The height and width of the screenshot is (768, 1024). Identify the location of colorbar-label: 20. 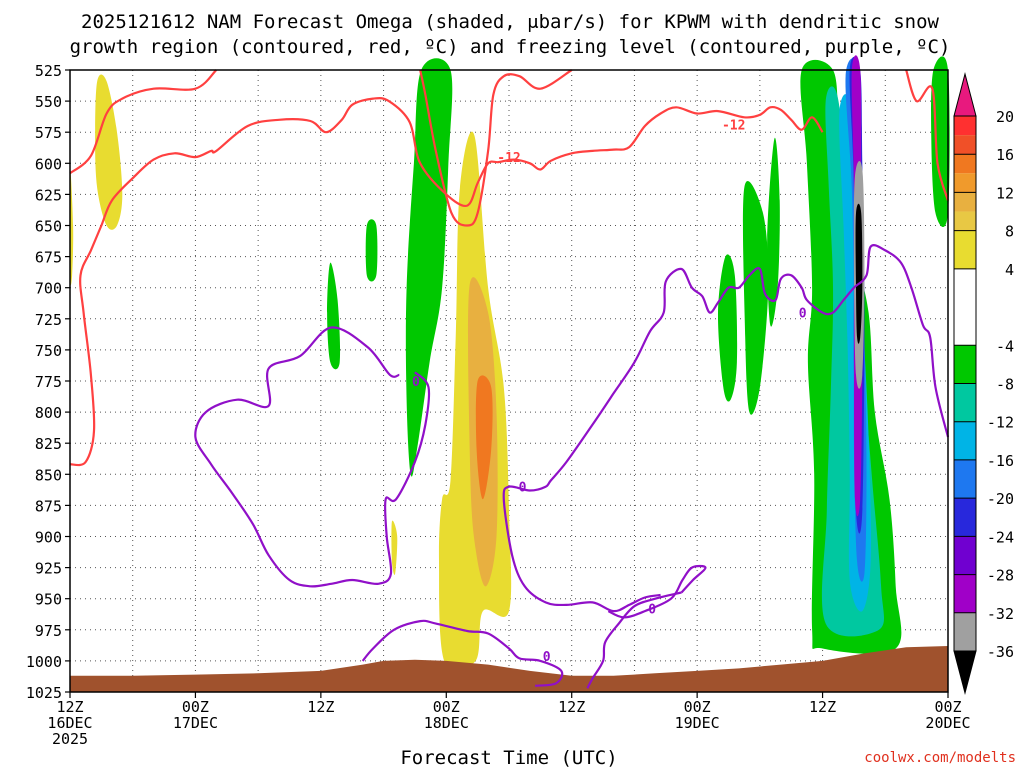
(1005, 117).